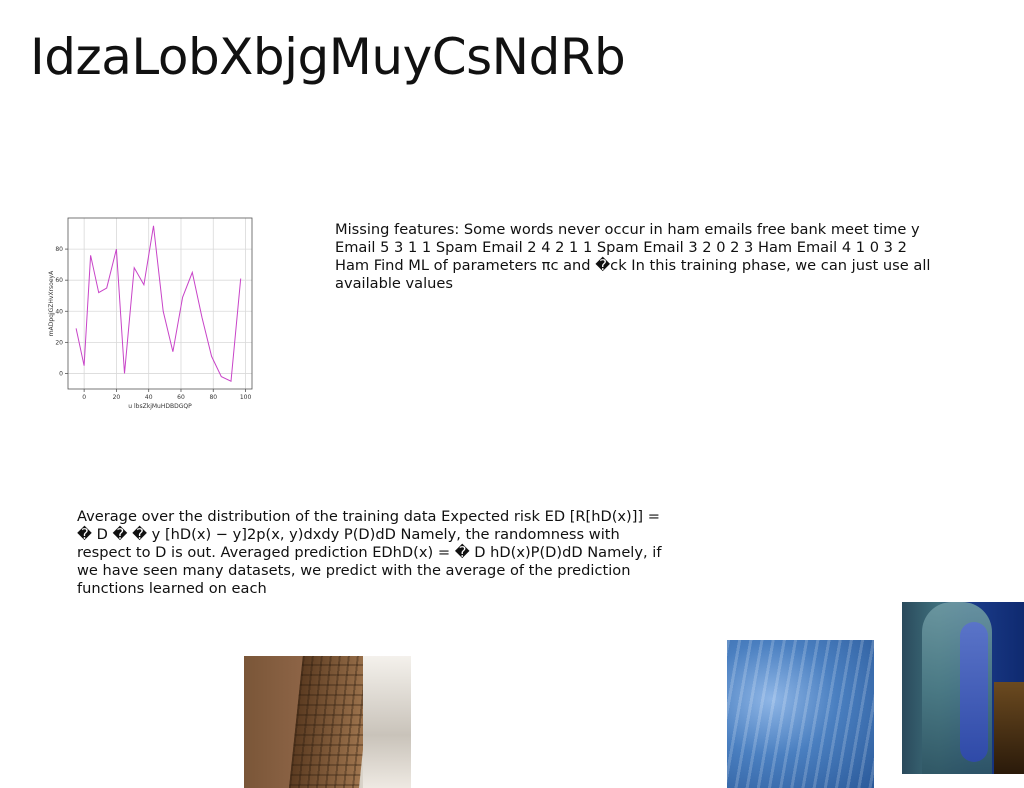 The width and height of the screenshot is (1024, 788). I want to click on x-tick-label: 40, so click(149, 397).